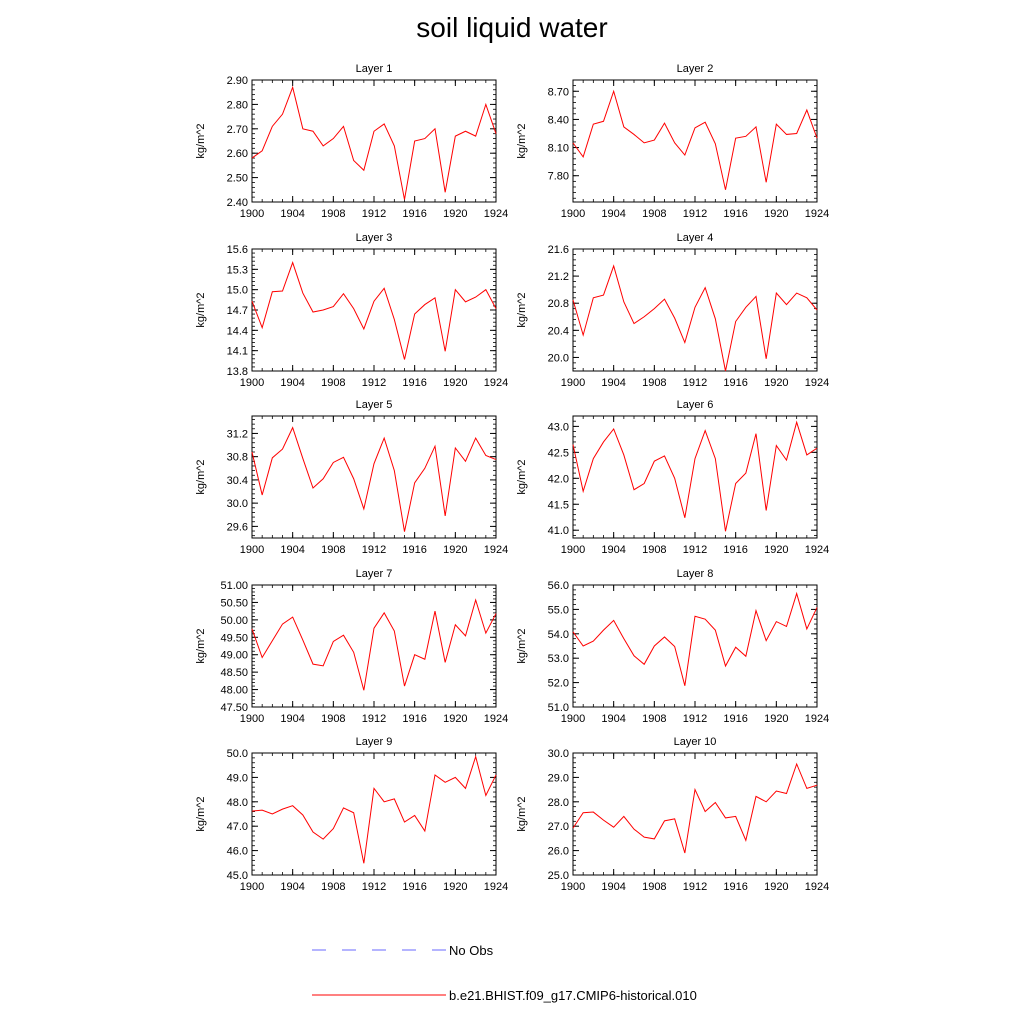  Describe the element at coordinates (237, 481) in the screenshot. I see `y-tick-label: 30.4` at that location.